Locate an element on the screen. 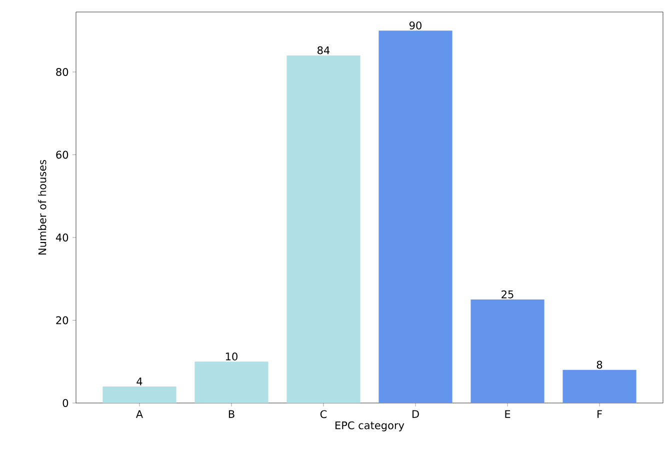 This screenshot has height=459, width=665. data-label: 90 is located at coordinates (415, 25).